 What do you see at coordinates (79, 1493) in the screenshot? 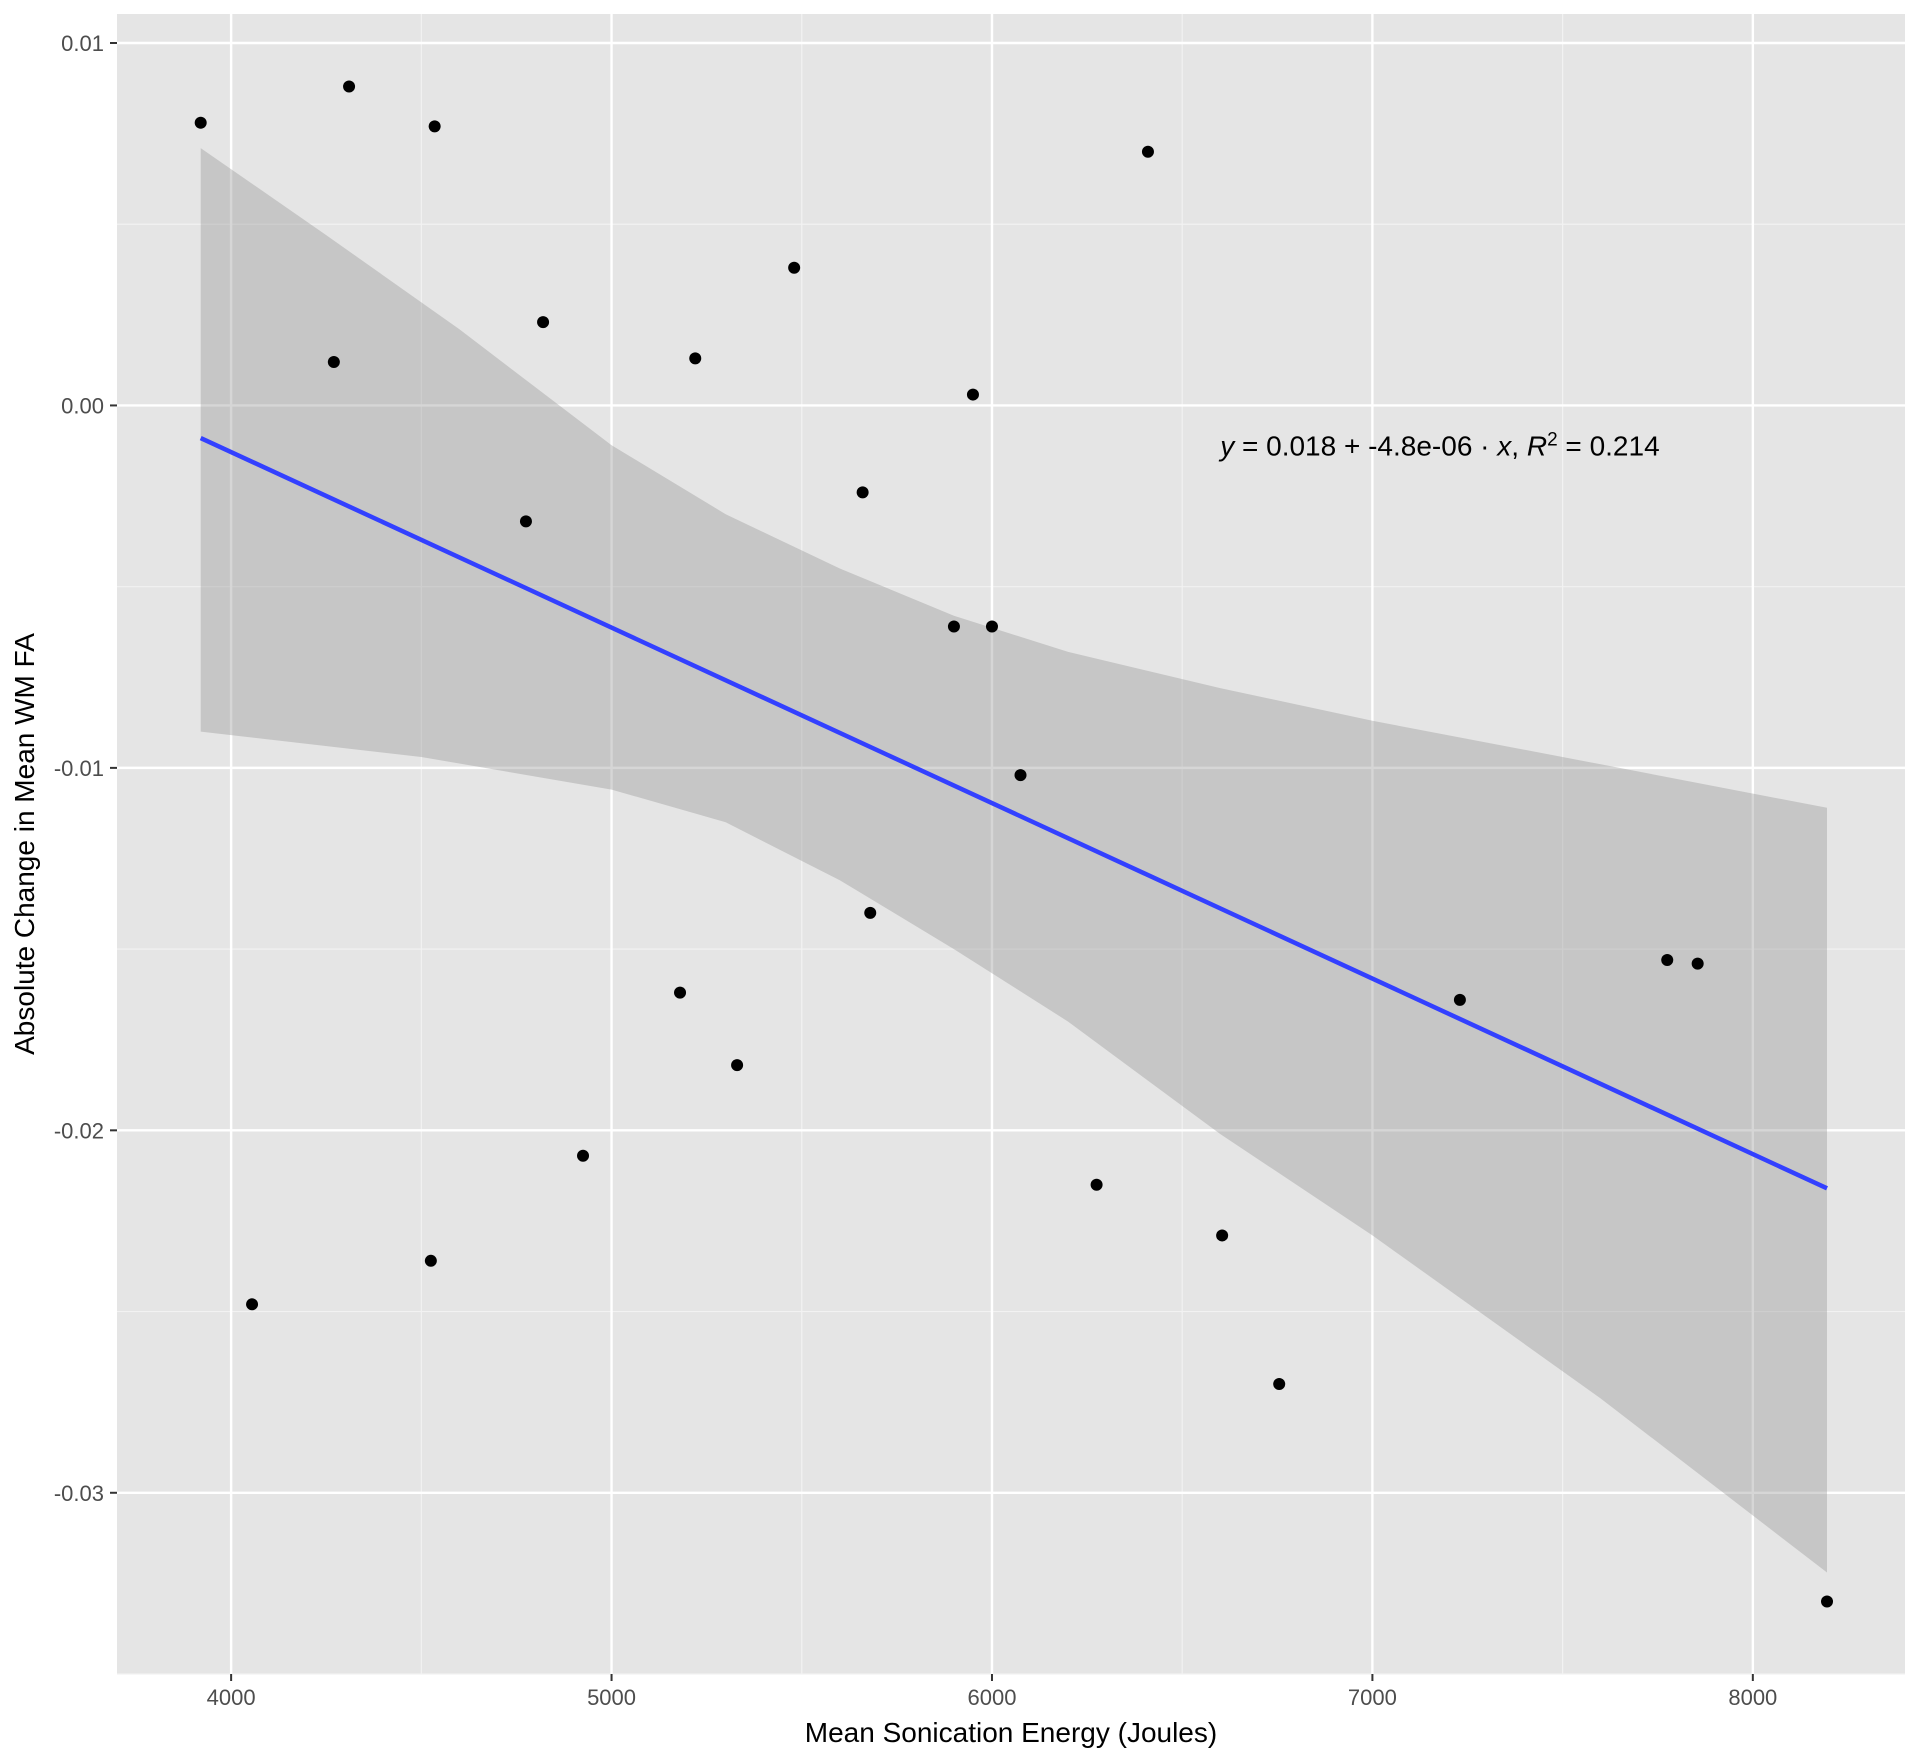
I see `y-tick-label: -0.03` at bounding box center [79, 1493].